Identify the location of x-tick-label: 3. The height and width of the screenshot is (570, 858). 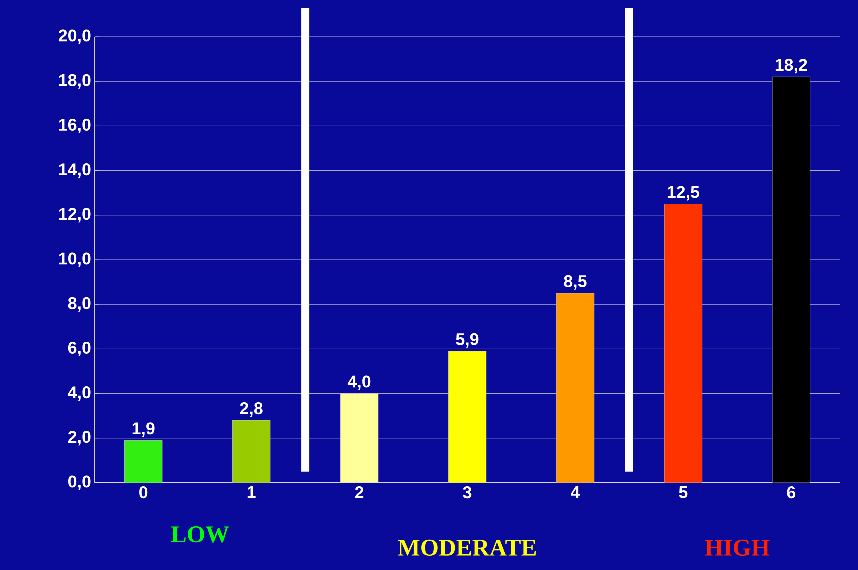
(467, 492).